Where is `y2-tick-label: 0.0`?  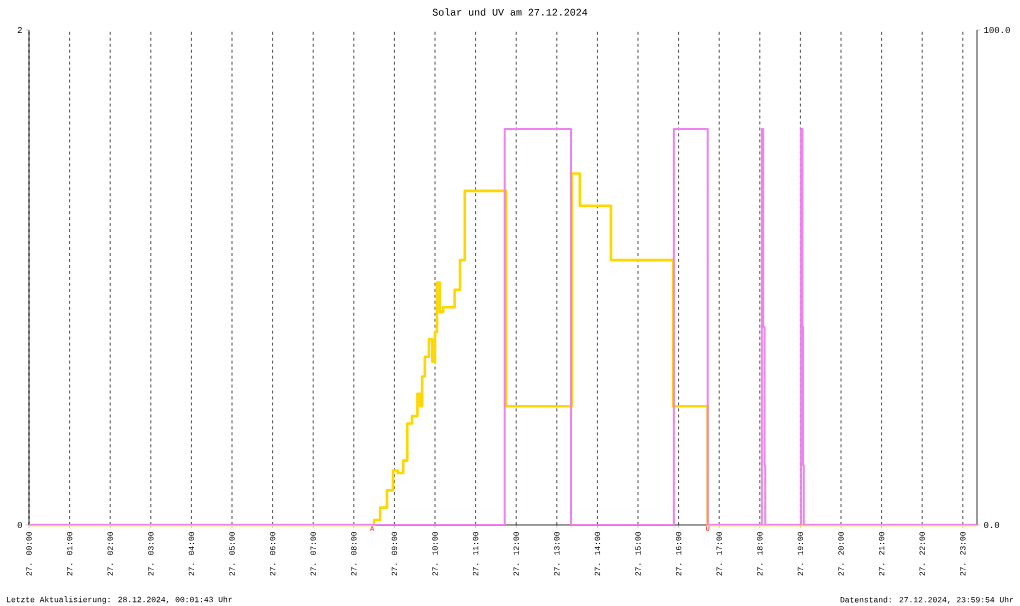
y2-tick-label: 0.0 is located at coordinates (992, 525).